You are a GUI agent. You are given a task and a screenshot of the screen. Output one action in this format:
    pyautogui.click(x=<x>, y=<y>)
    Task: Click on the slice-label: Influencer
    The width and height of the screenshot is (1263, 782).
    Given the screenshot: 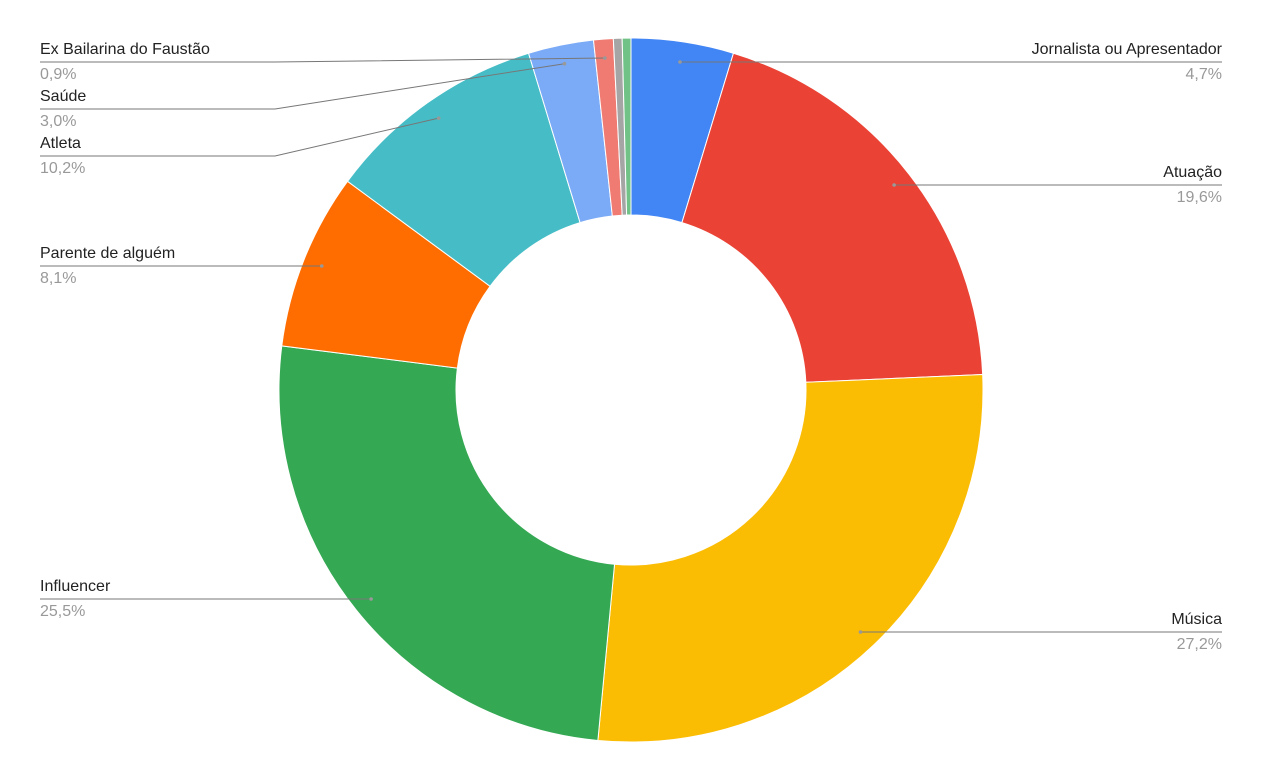 What is the action you would take?
    pyautogui.click(x=75, y=586)
    